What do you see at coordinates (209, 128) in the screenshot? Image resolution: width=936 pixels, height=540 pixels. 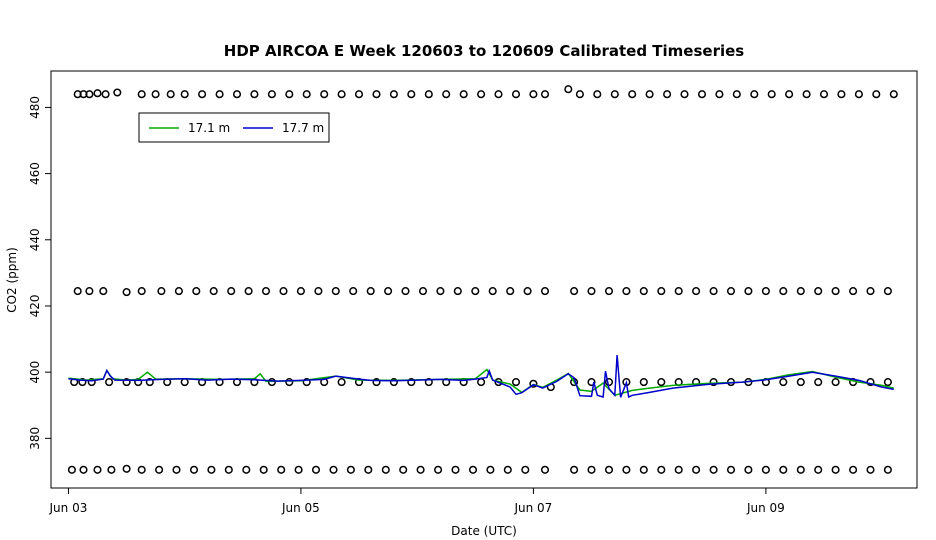 I see `legend-label-17-1m: 17.1 m` at bounding box center [209, 128].